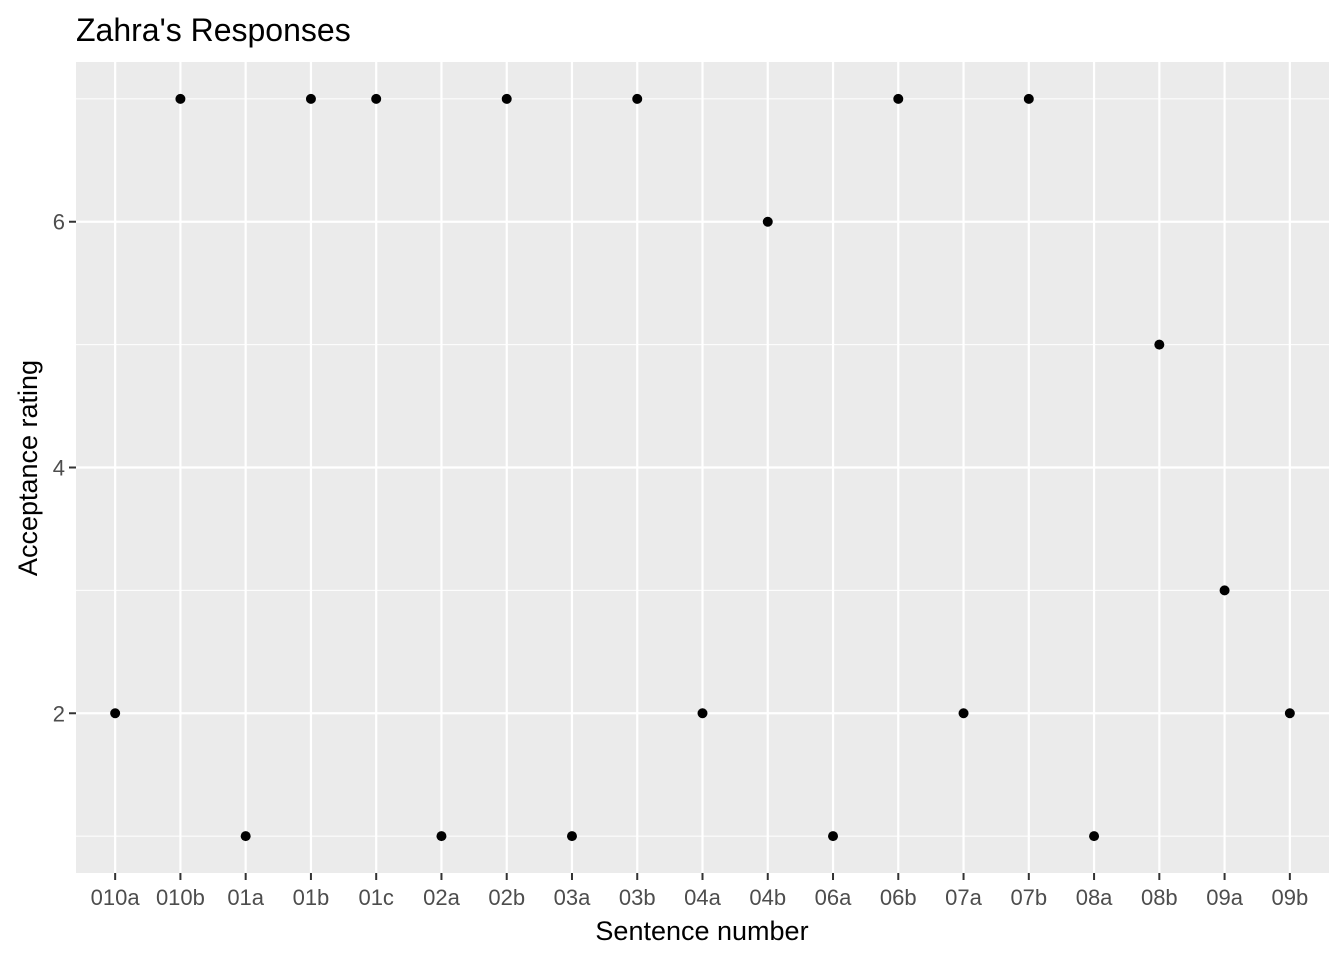 The height and width of the screenshot is (960, 1344). I want to click on x-tick-label: 01b, so click(311, 897).